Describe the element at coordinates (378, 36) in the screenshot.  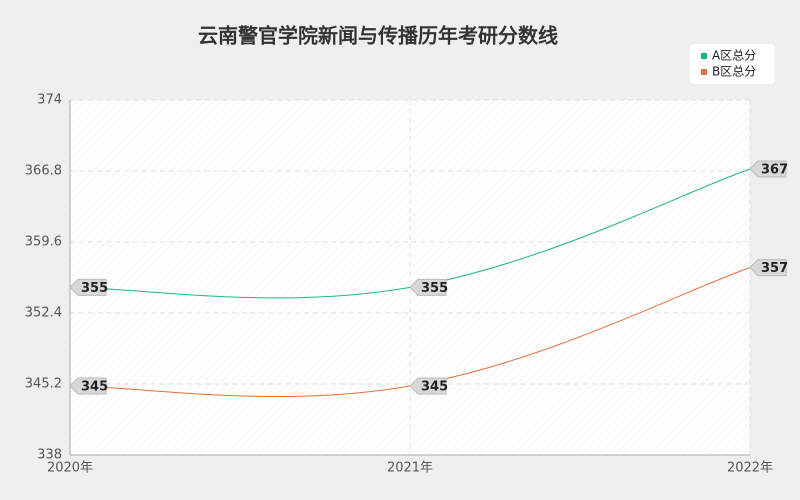
I see `chart-title: 云南警官学院新闻与传播历年考研分数线` at that location.